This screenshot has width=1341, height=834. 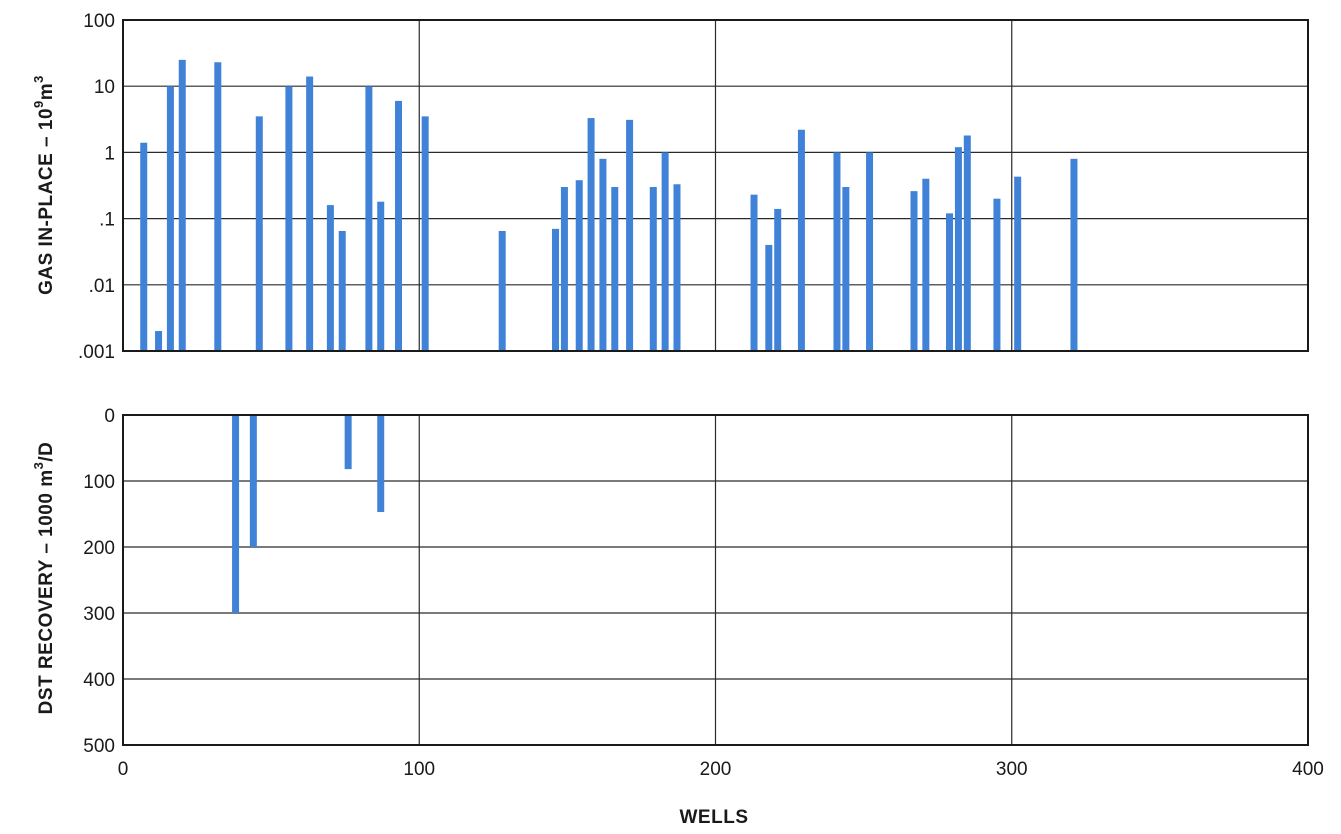 What do you see at coordinates (99, 548) in the screenshot?
I see `dst-y-tick-label: 200` at bounding box center [99, 548].